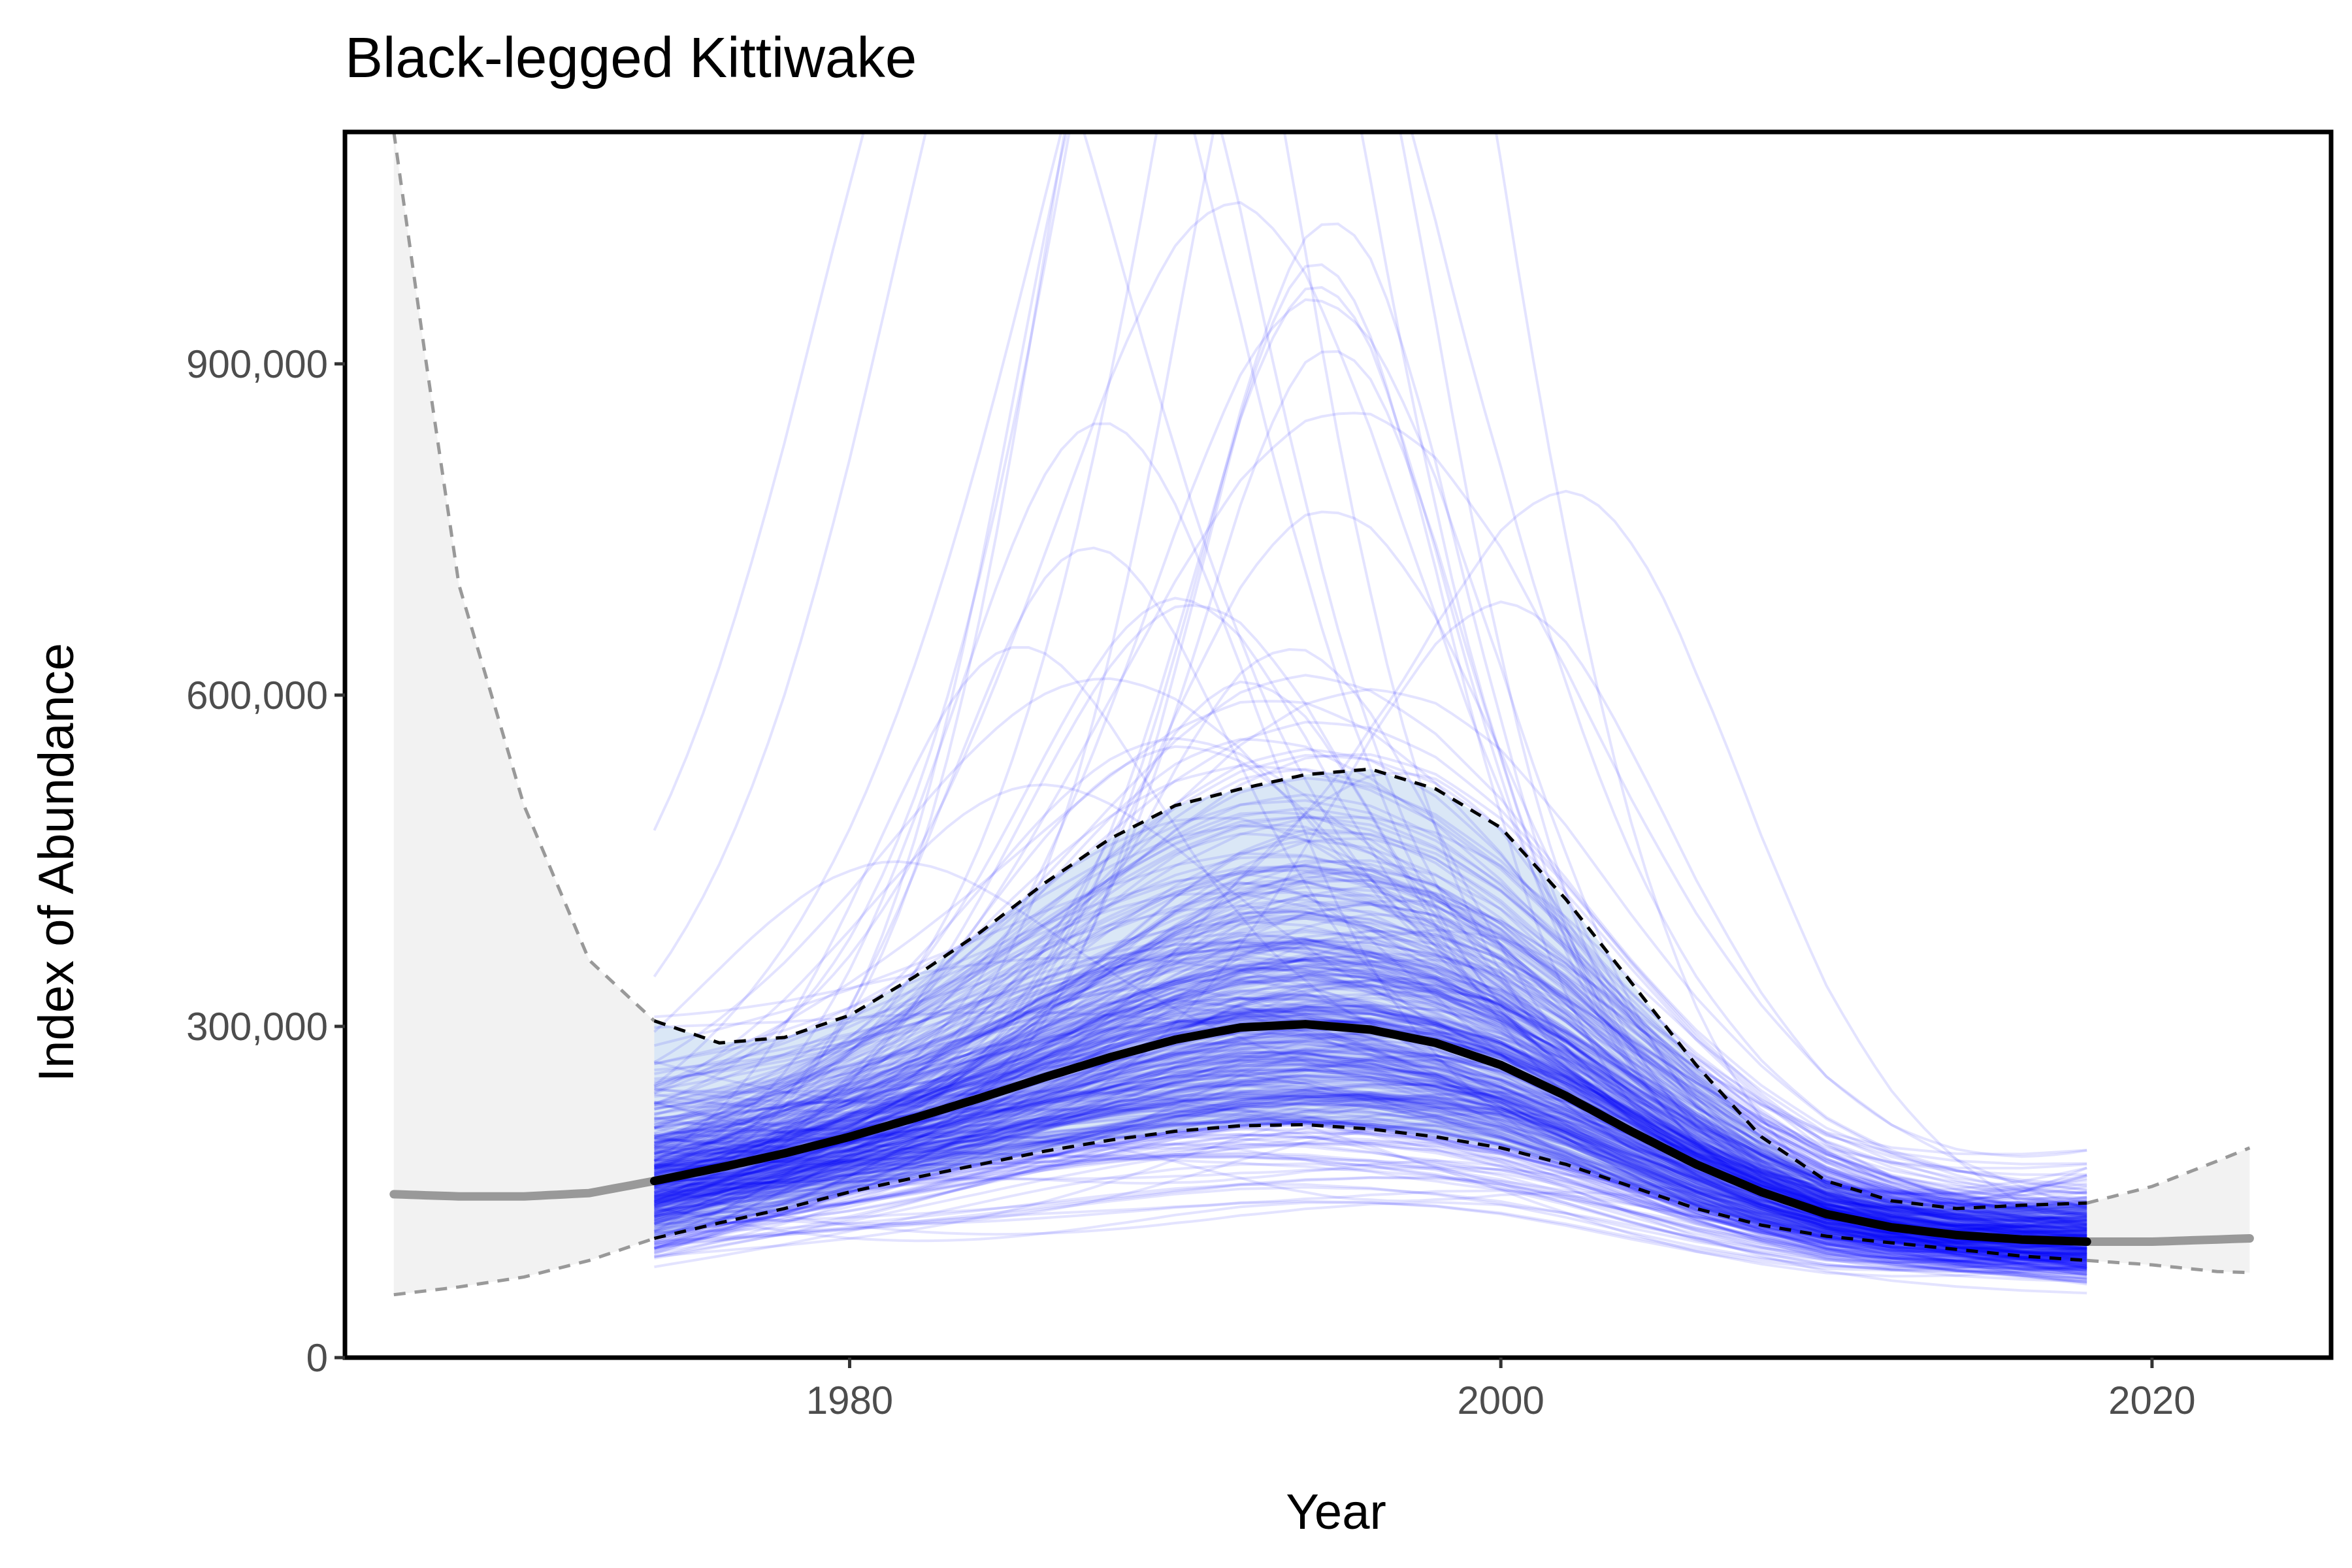 The height and width of the screenshot is (1568, 2352). What do you see at coordinates (2168, 1240) in the screenshot?
I see `median-line-late` at bounding box center [2168, 1240].